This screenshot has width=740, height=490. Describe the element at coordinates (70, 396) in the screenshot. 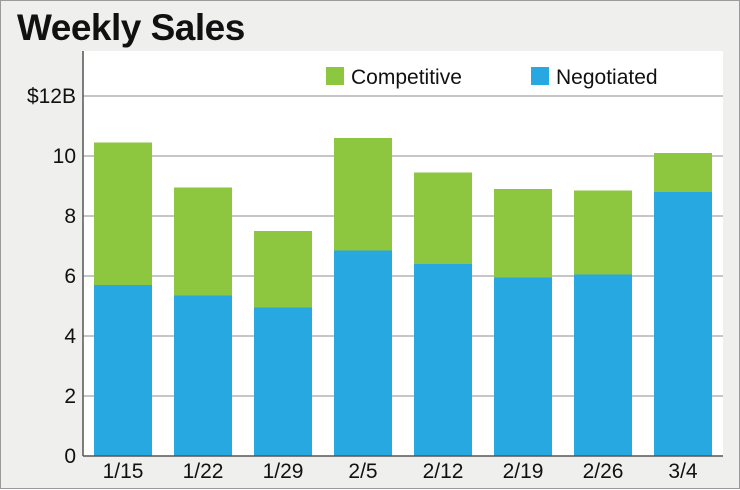

I see `y-tick-label: 2` at that location.